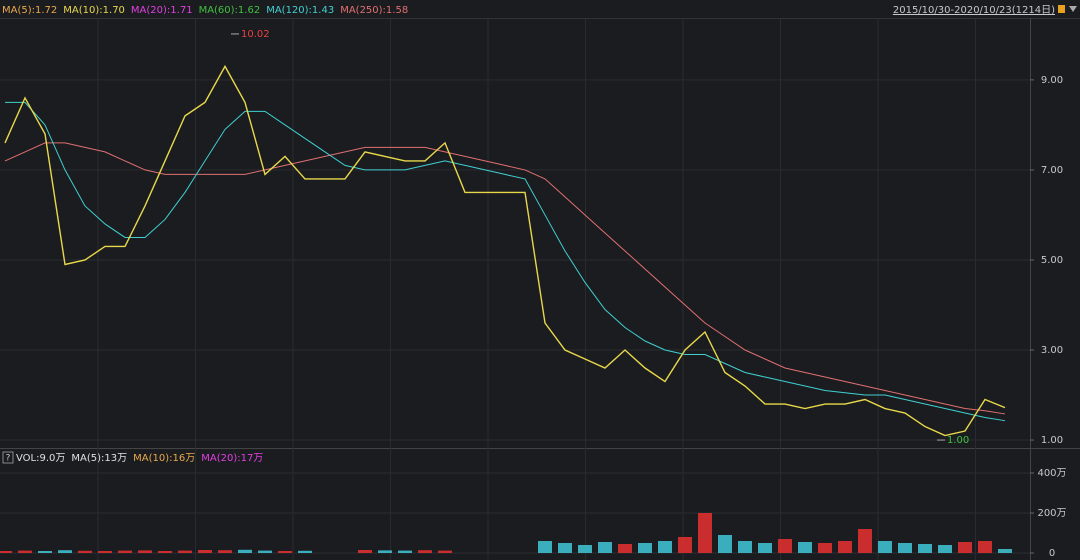  Describe the element at coordinates (1051, 513) in the screenshot. I see `y-tick-label: 200万` at that location.